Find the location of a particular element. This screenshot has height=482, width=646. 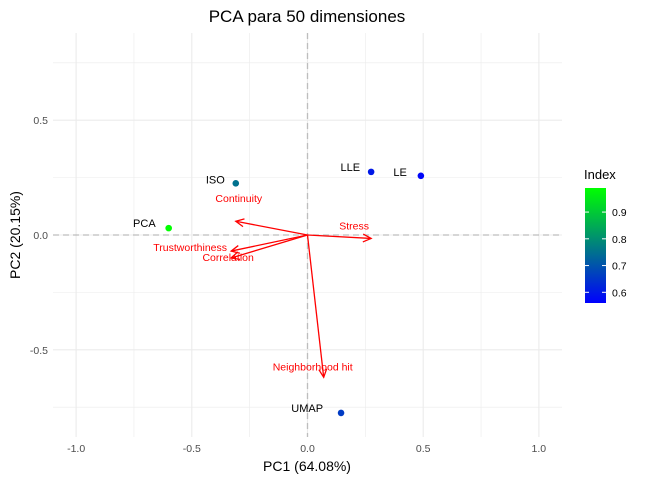

x-tick-label: 0.0 is located at coordinates (307, 449).